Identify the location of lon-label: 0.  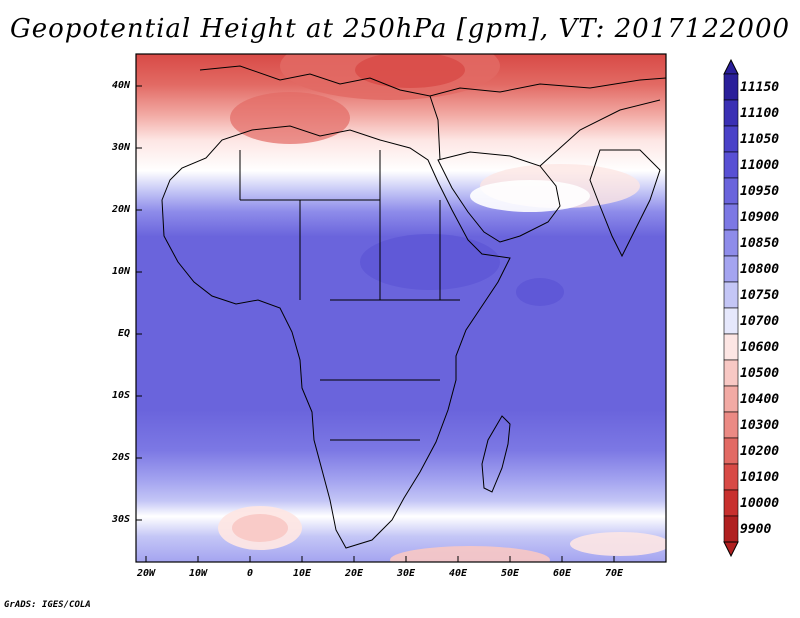
(250, 573).